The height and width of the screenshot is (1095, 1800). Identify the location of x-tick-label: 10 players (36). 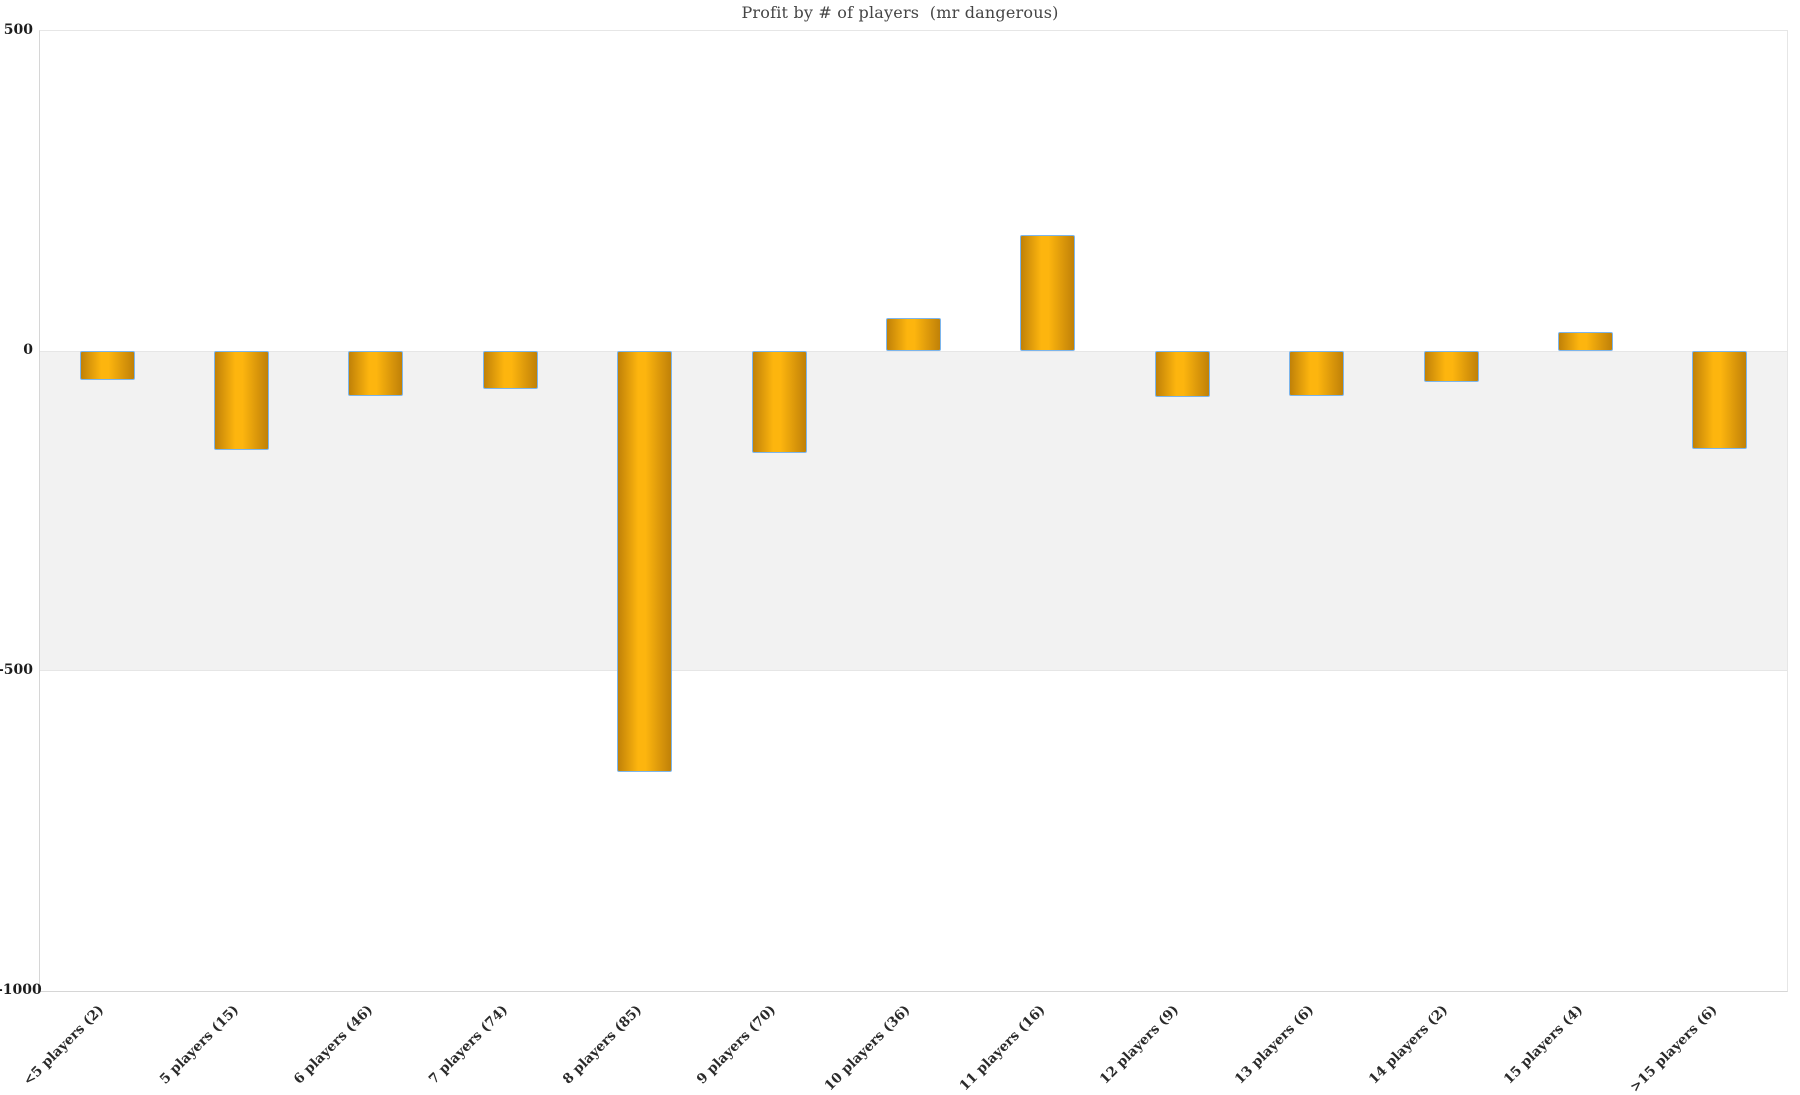
(867, 1048).